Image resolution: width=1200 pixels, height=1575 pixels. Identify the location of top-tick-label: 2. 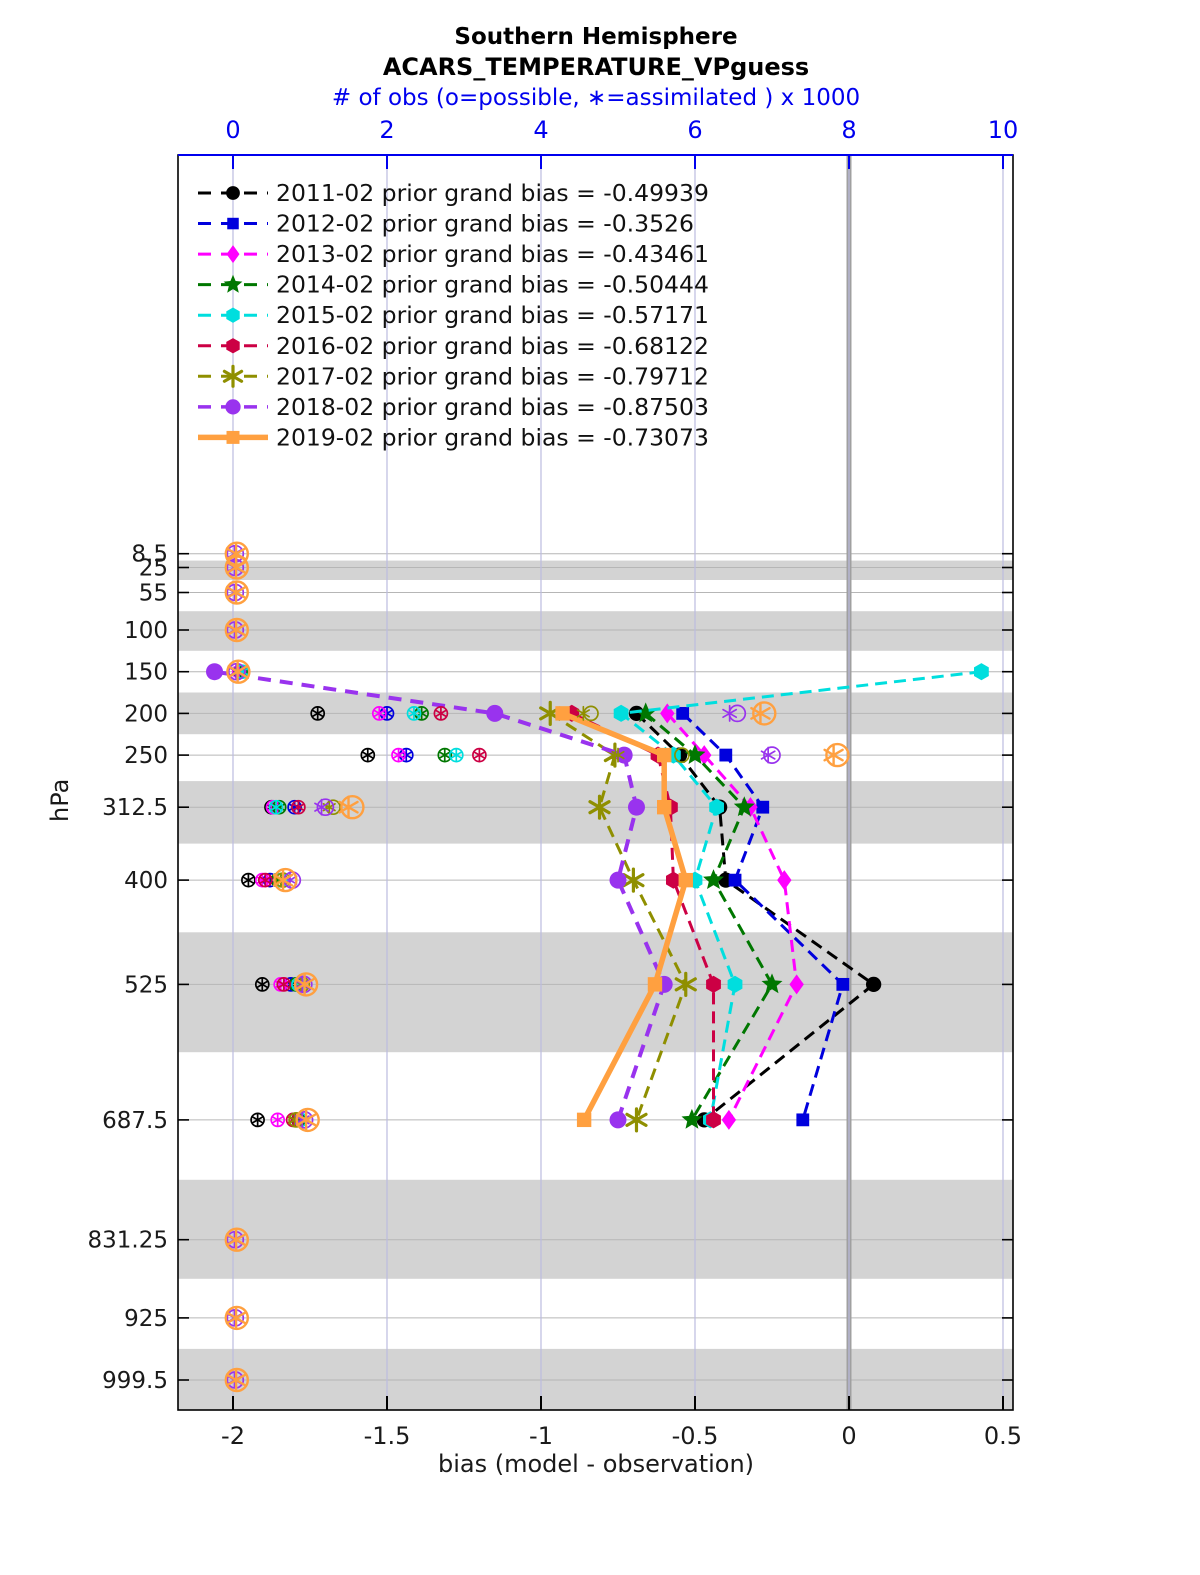
(386, 130).